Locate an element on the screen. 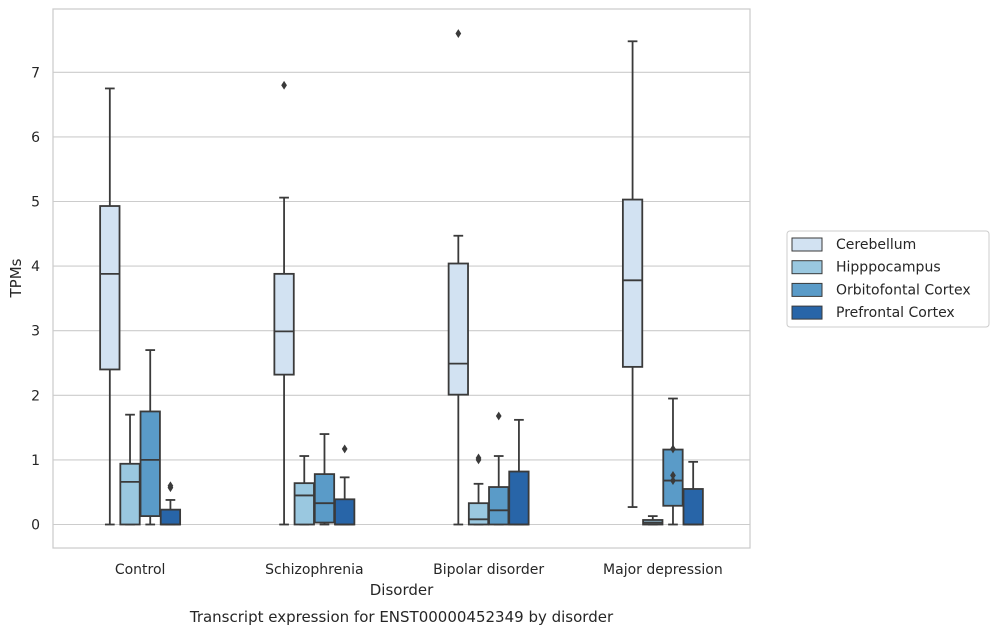 The width and height of the screenshot is (999, 634). x-tick-label: Bipolar disorder is located at coordinates (488, 570).